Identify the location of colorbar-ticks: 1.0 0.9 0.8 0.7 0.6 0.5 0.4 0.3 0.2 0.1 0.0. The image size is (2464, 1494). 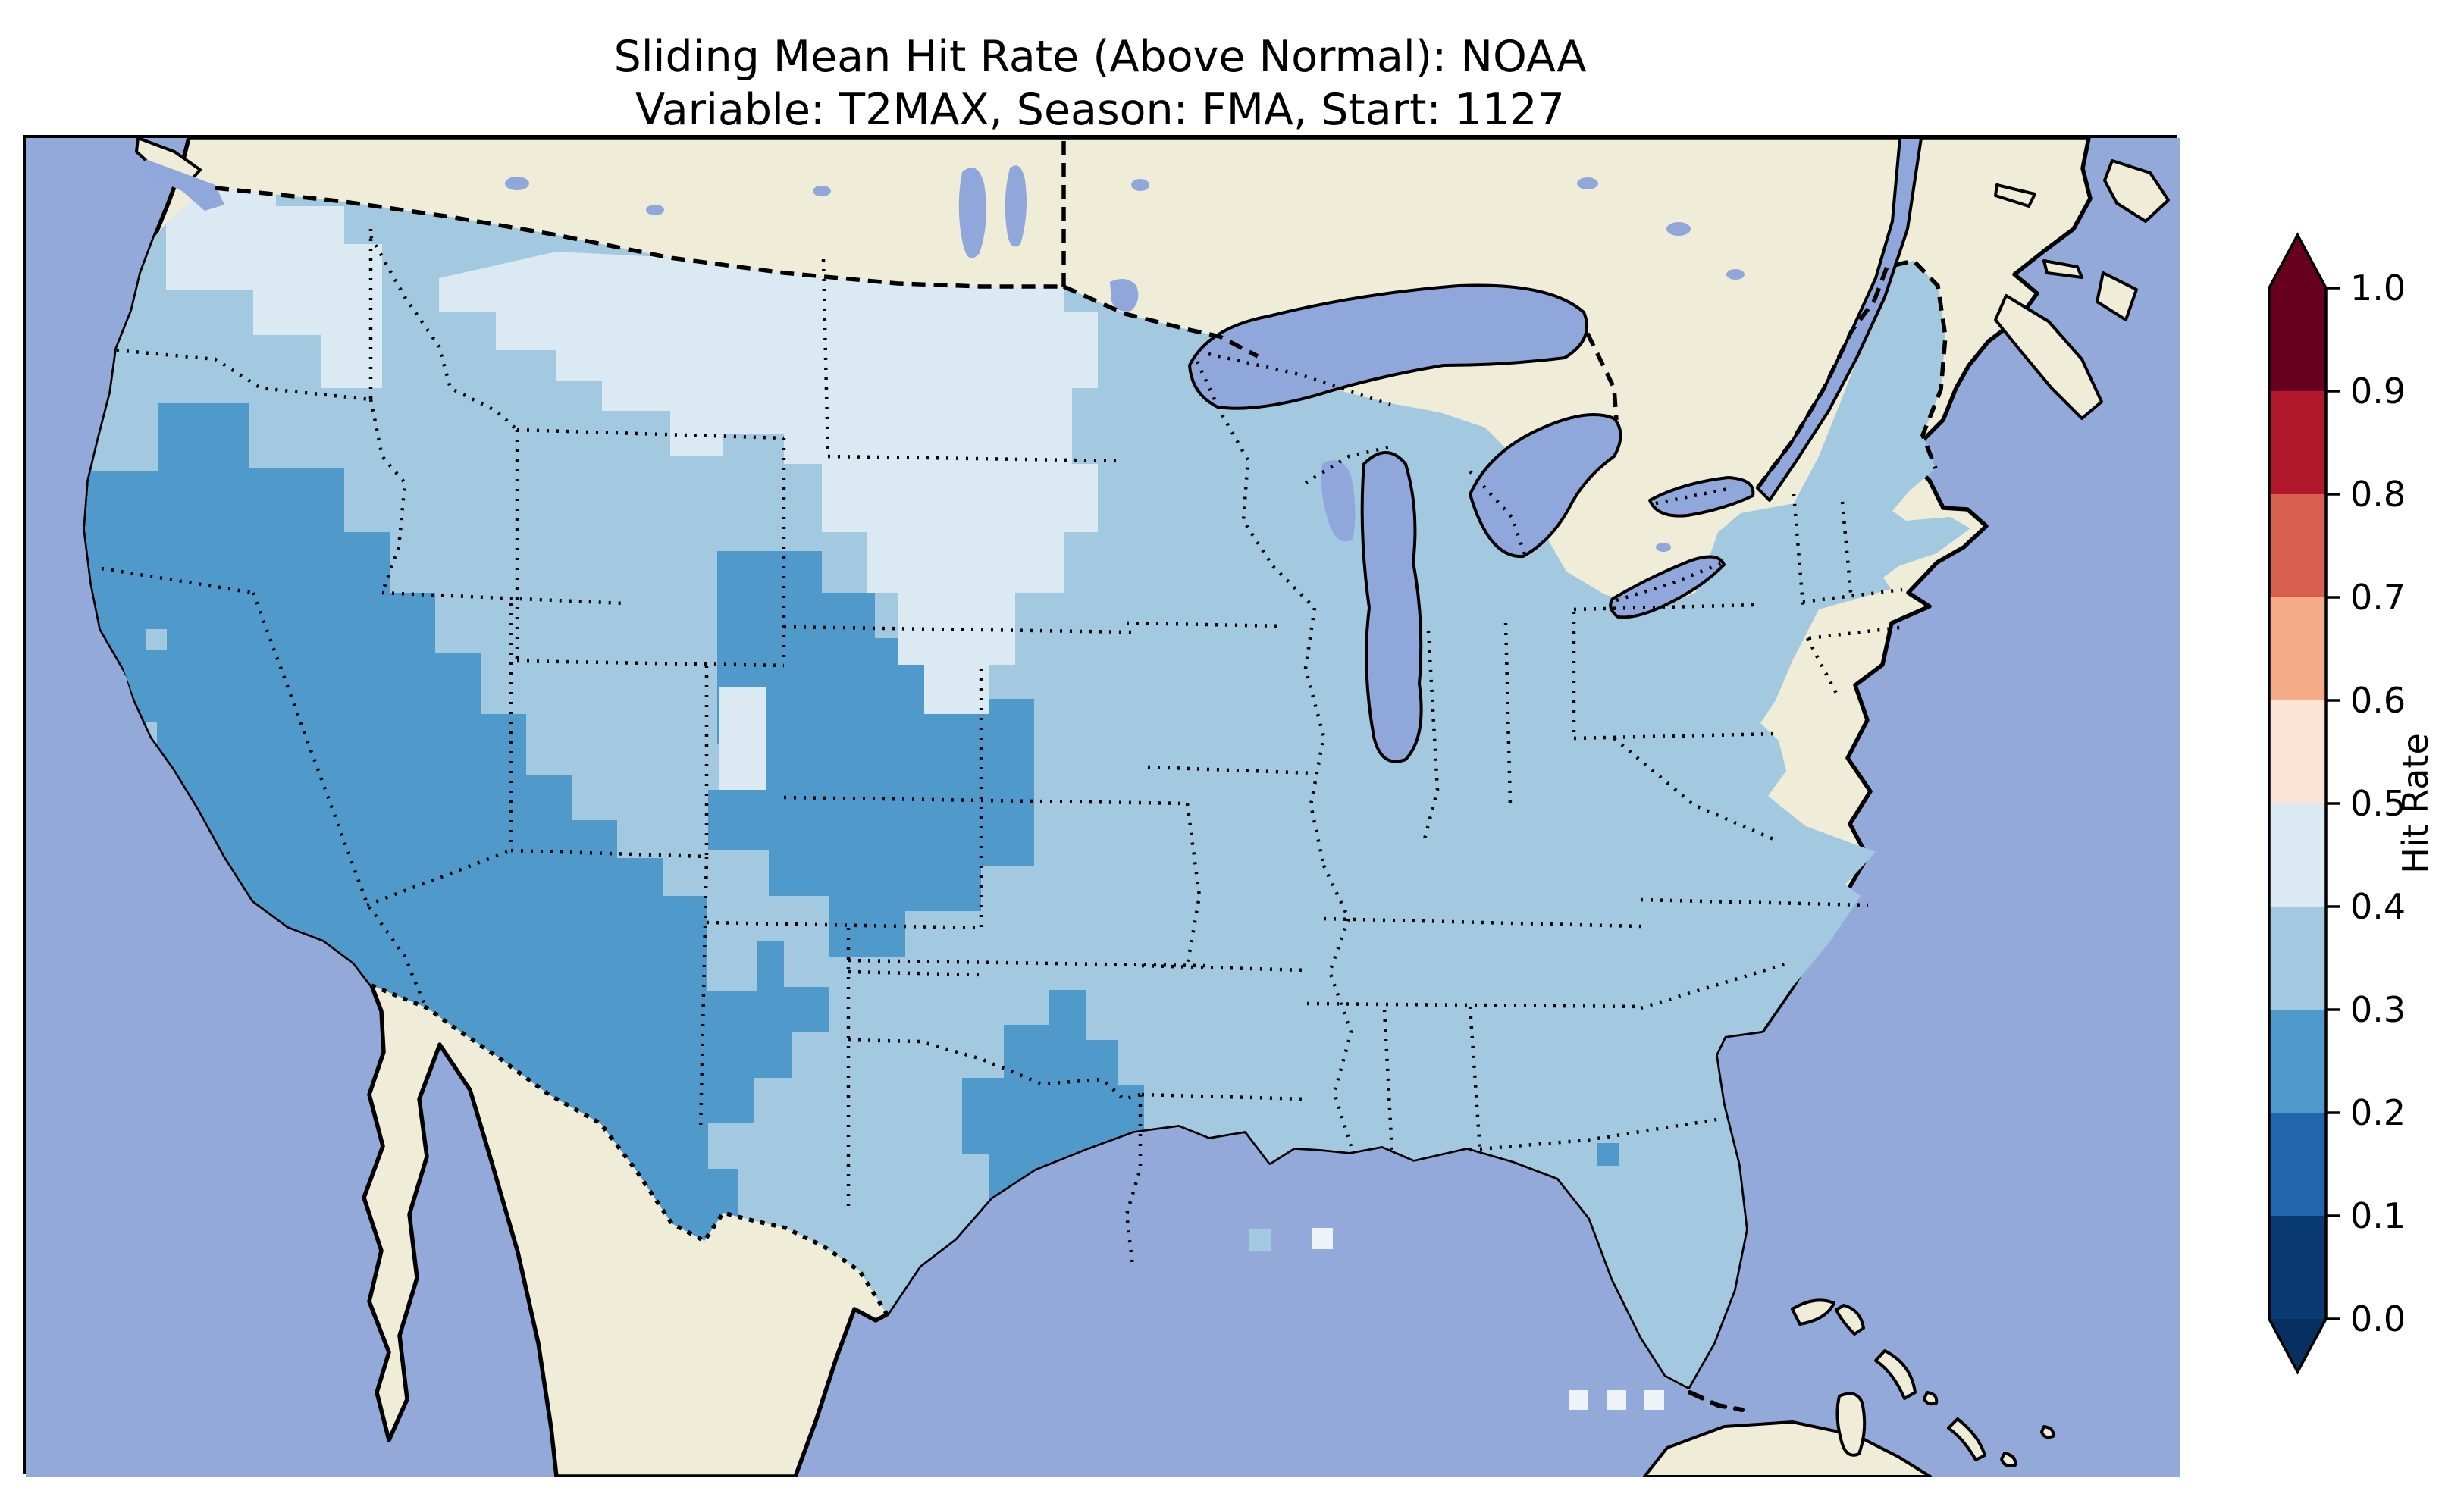
(2366, 803).